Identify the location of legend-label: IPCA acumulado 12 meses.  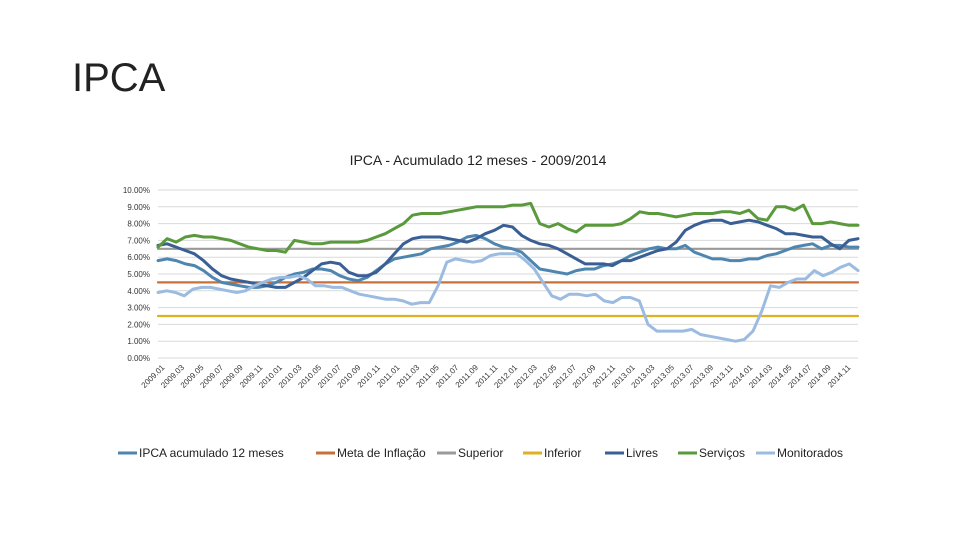
(211, 453).